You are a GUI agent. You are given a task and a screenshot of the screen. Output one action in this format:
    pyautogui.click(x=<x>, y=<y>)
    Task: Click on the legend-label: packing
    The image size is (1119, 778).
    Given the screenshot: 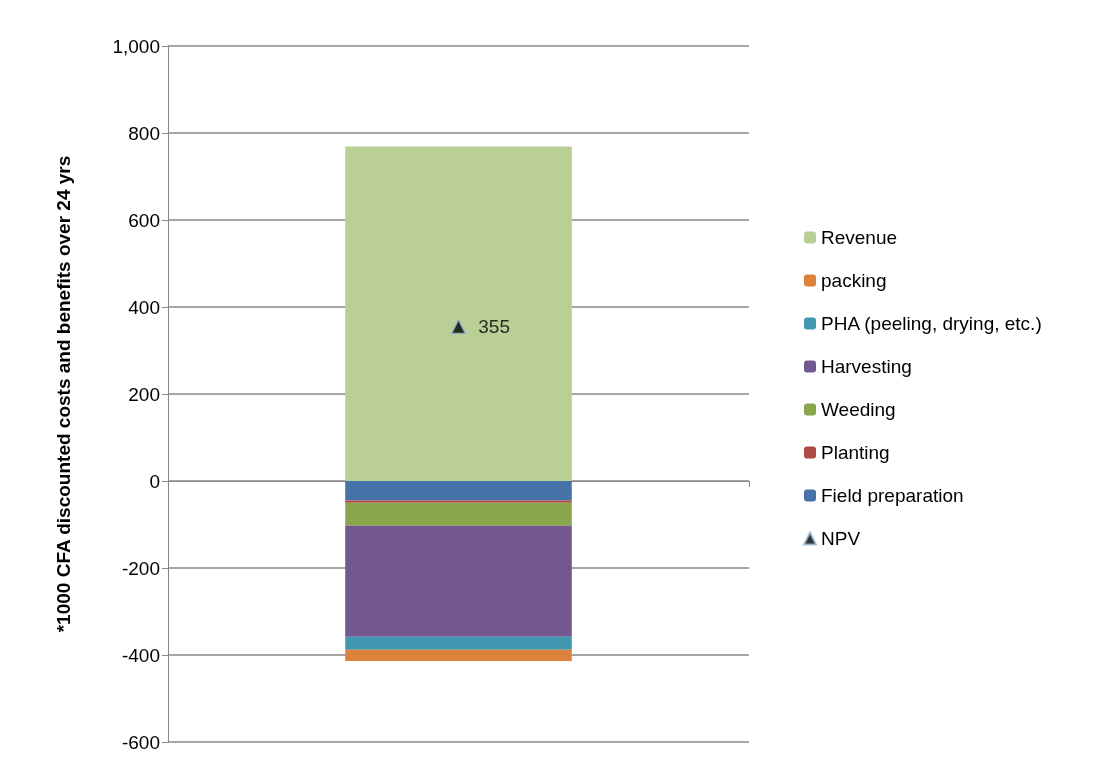 What is the action you would take?
    pyautogui.click(x=854, y=280)
    